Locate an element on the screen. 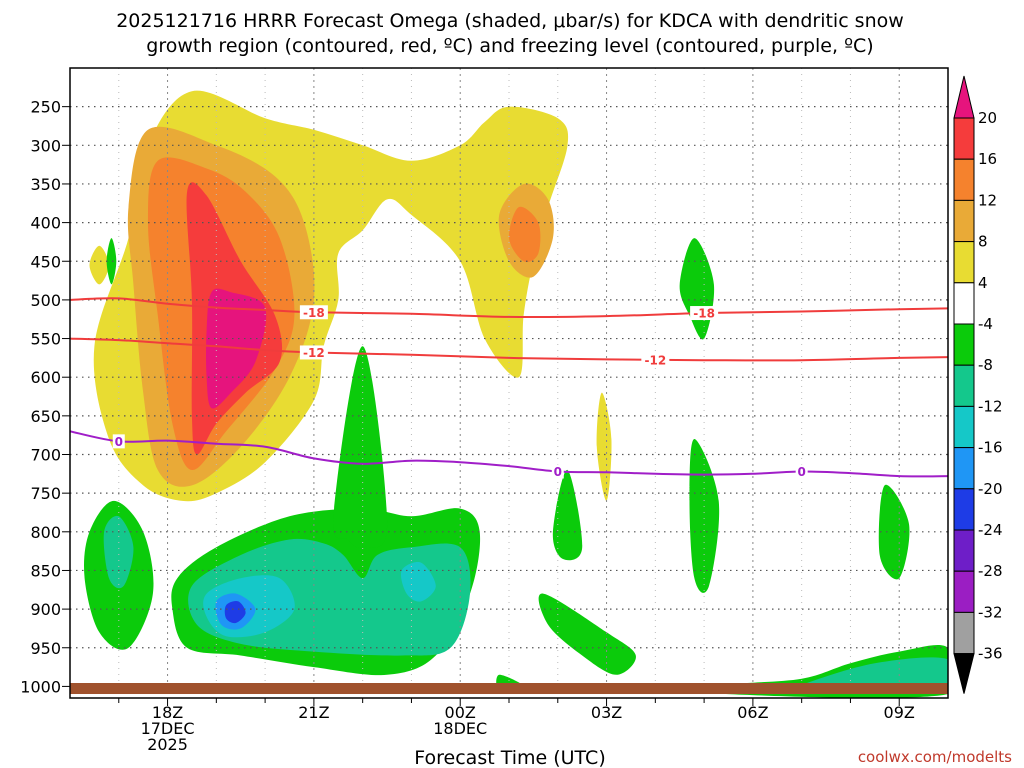 The height and width of the screenshot is (768, 1024). y-tick-label: 900 is located at coordinates (45, 609).